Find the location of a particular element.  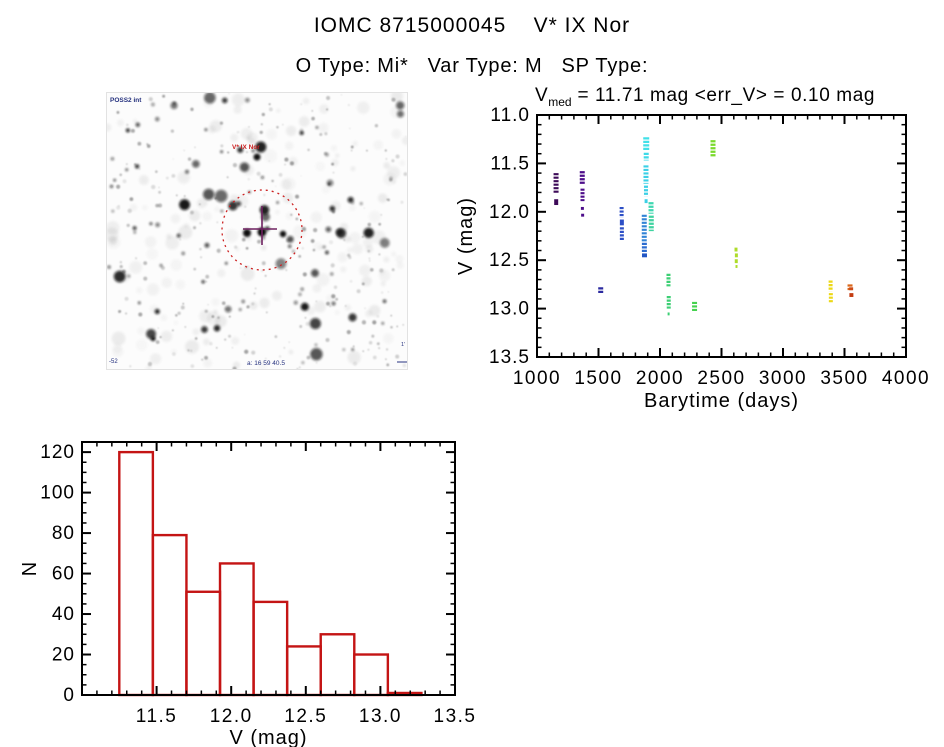

x-tick-label: 3500 is located at coordinates (844, 378).